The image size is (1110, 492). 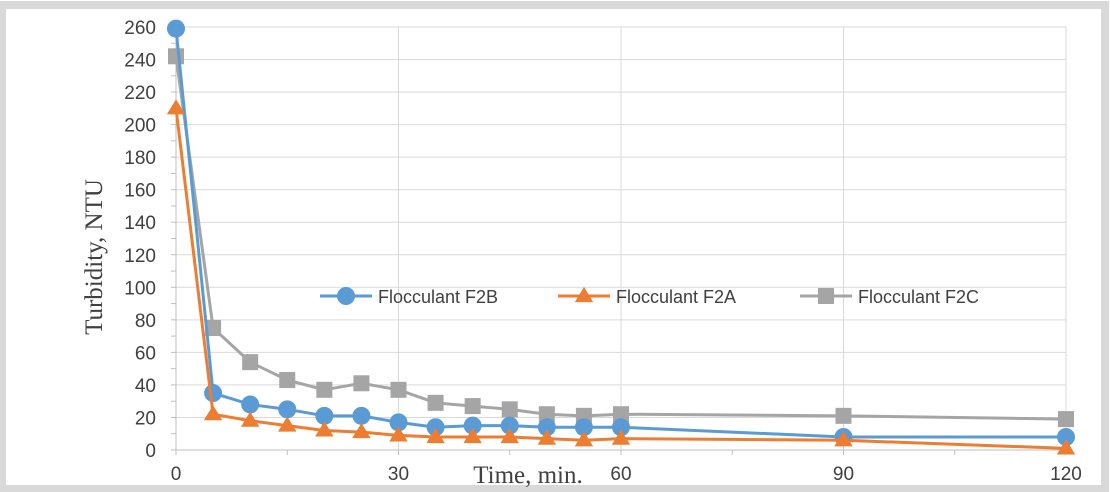 What do you see at coordinates (140, 288) in the screenshot?
I see `y-tick-label: 100` at bounding box center [140, 288].